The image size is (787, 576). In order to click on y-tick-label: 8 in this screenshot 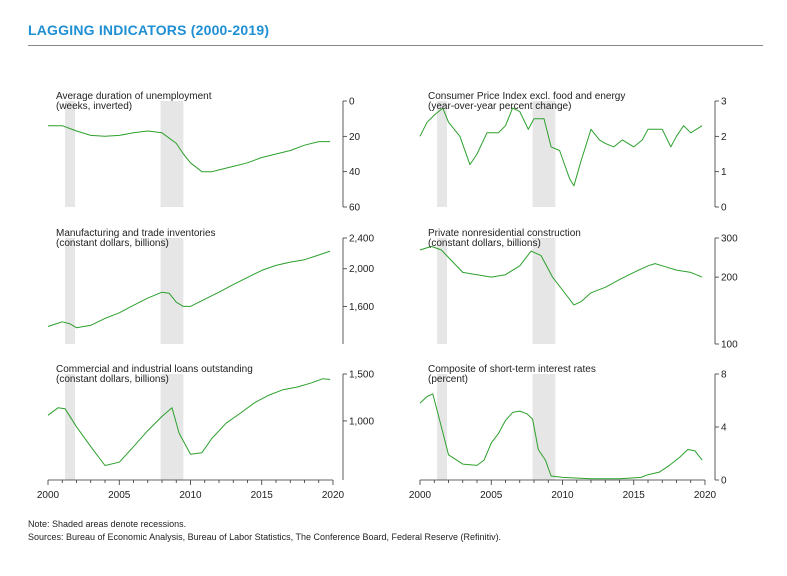, I will do `click(724, 375)`.